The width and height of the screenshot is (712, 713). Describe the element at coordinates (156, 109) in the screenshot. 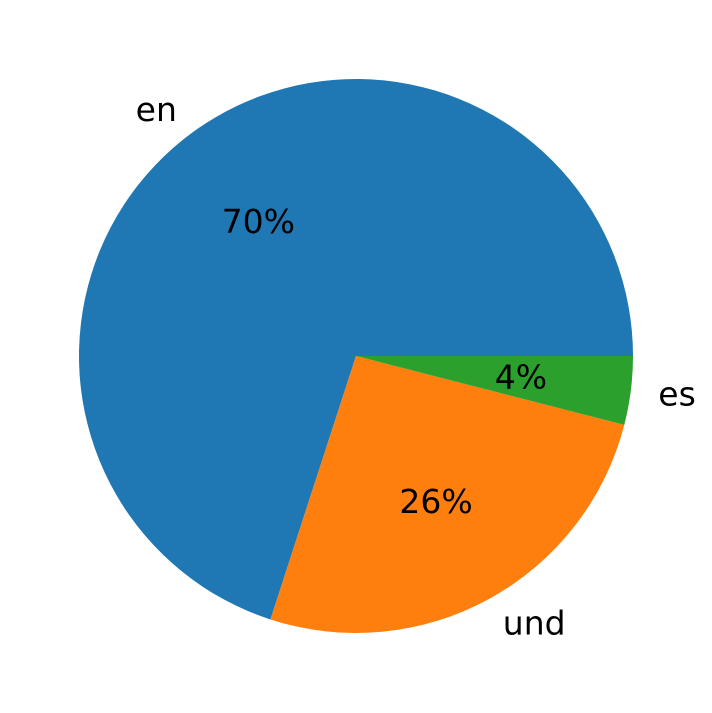

I see `category-label-en: en` at that location.